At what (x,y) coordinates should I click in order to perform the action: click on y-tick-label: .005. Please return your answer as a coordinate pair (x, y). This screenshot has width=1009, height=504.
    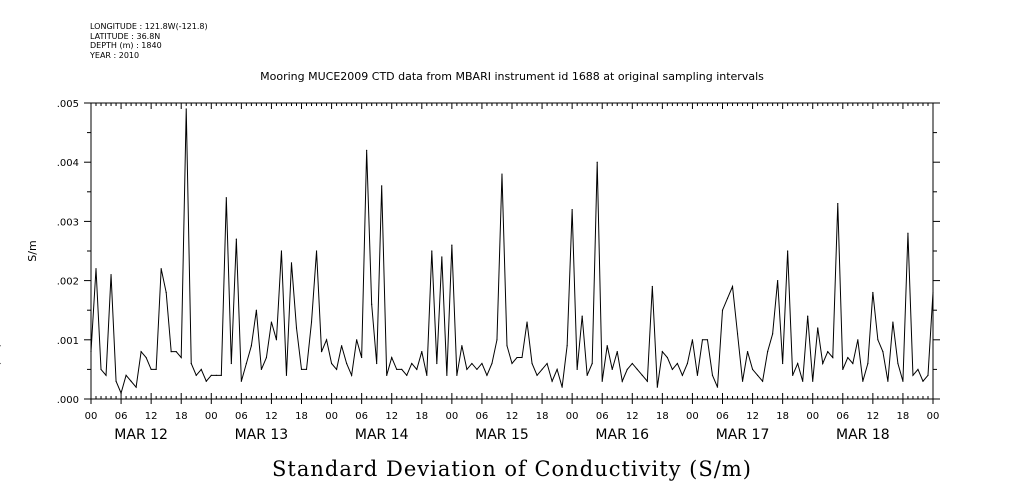
    Looking at the image, I should click on (68, 104).